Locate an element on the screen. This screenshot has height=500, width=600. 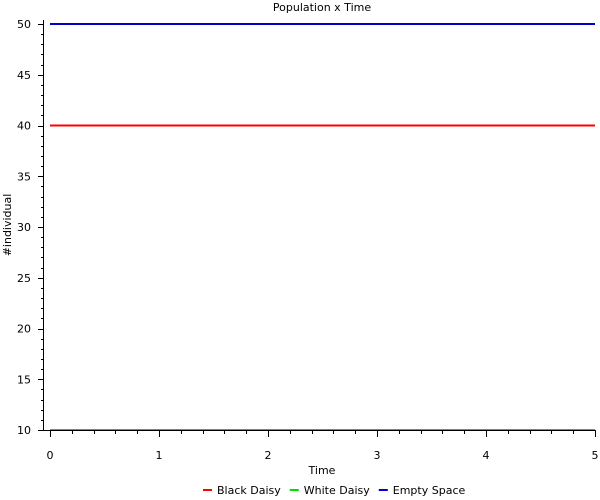
y-tick-label: 20 is located at coordinates (24, 329).